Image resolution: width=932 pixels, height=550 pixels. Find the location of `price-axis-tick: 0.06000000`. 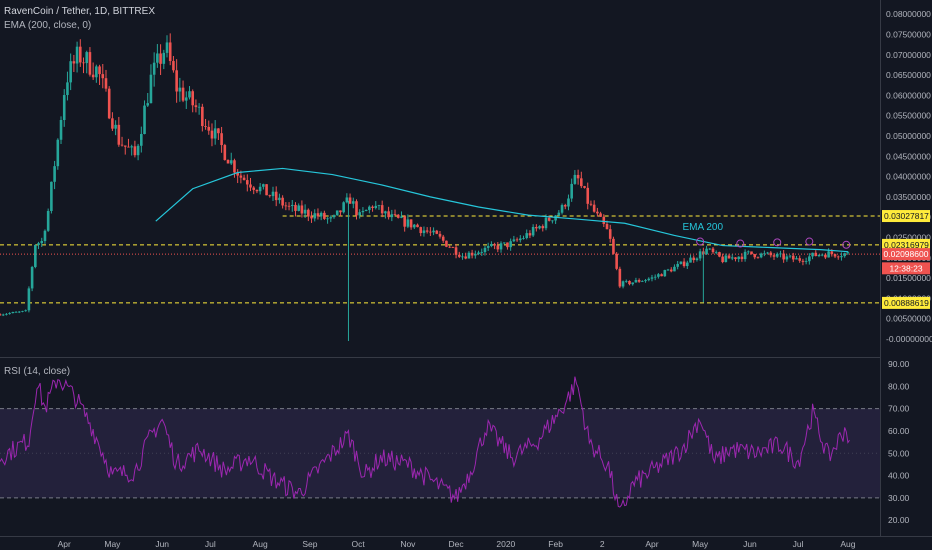

price-axis-tick: 0.06000000 is located at coordinates (908, 95).